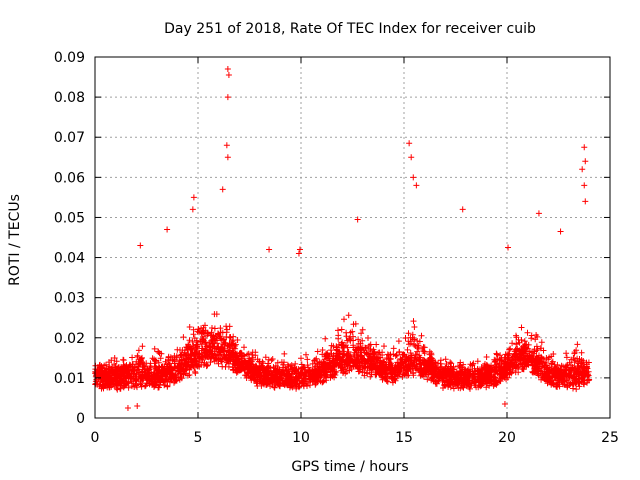 Image resolution: width=640 pixels, height=480 pixels. I want to click on y-tick-label: 0.05, so click(69, 218).